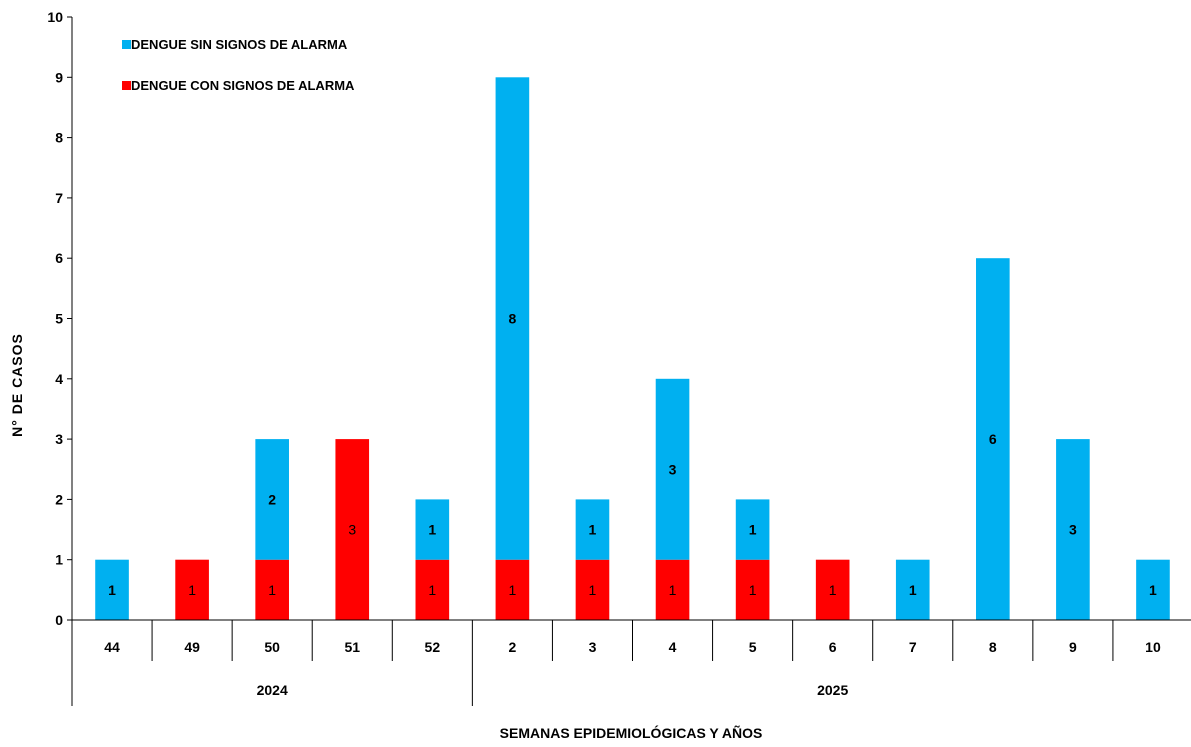  Describe the element at coordinates (272, 690) in the screenshot. I see `year-label-2024: 2024` at that location.